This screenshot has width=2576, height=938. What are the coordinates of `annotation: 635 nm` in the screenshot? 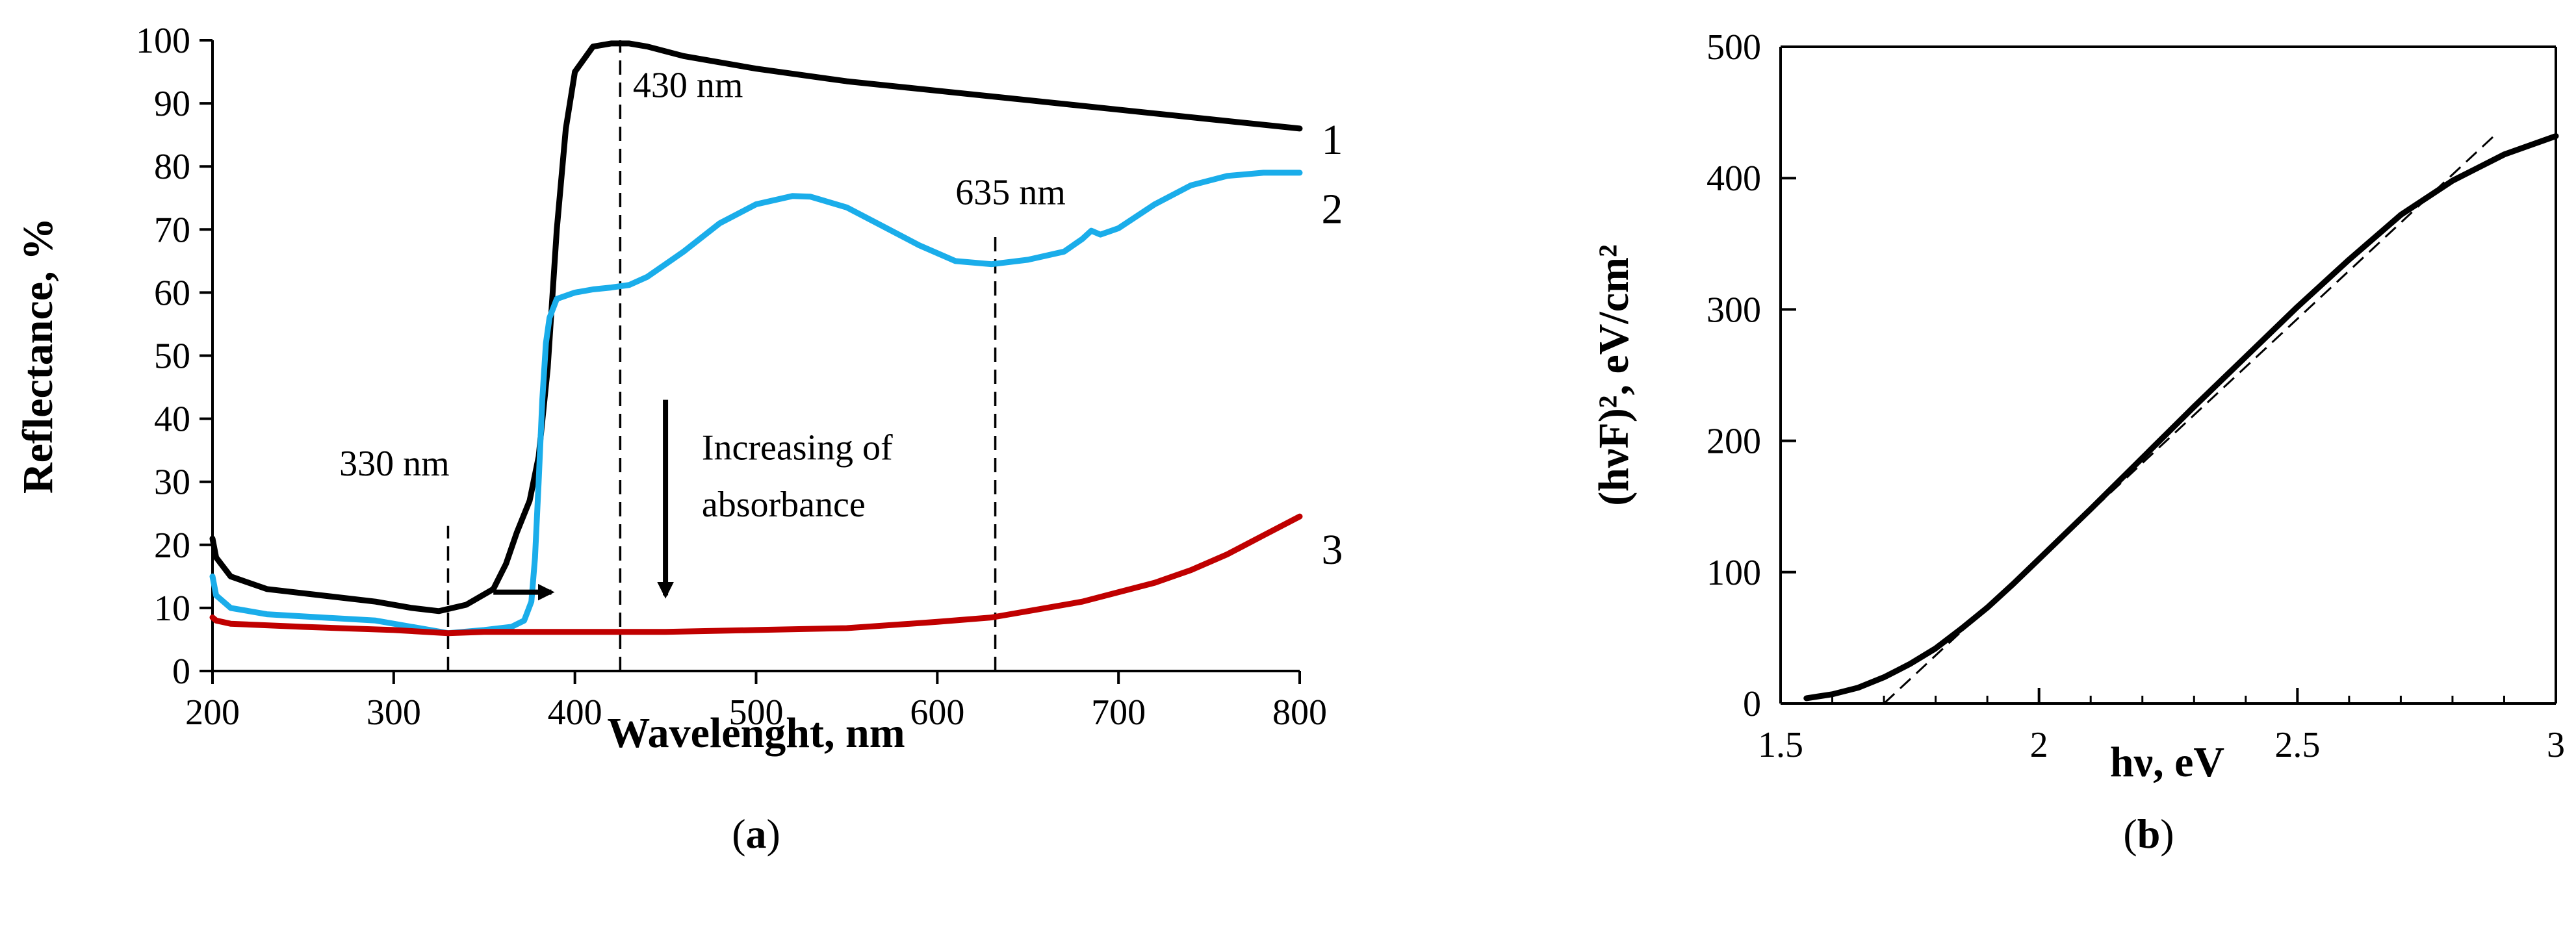 It's located at (1011, 192).